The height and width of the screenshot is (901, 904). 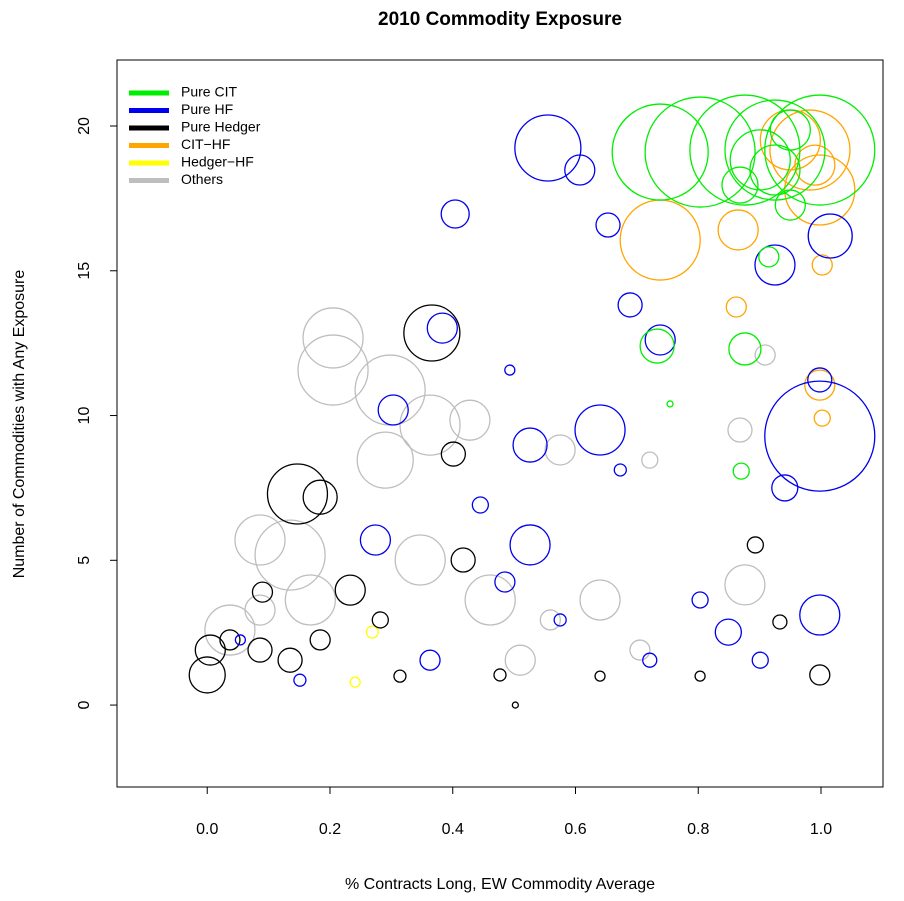 What do you see at coordinates (209, 92) in the screenshot?
I see `legend-label: Pure CIT` at bounding box center [209, 92].